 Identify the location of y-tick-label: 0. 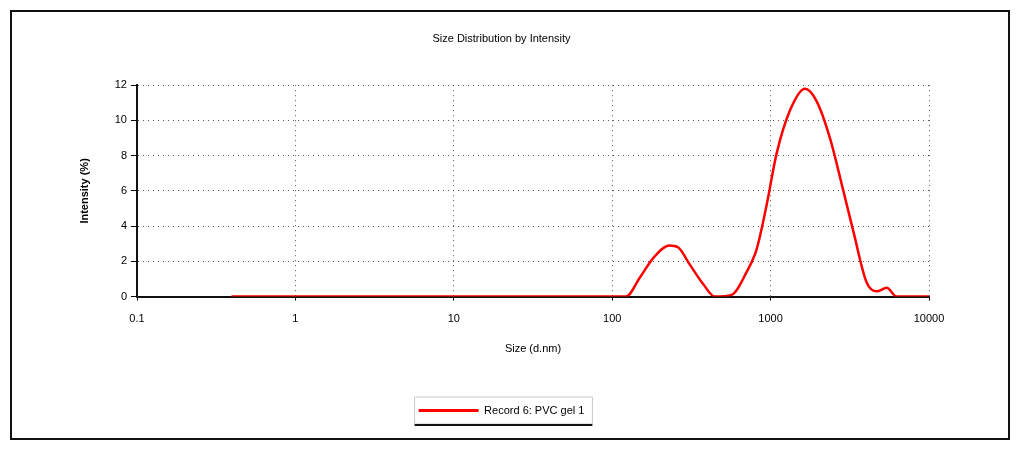
(123, 295).